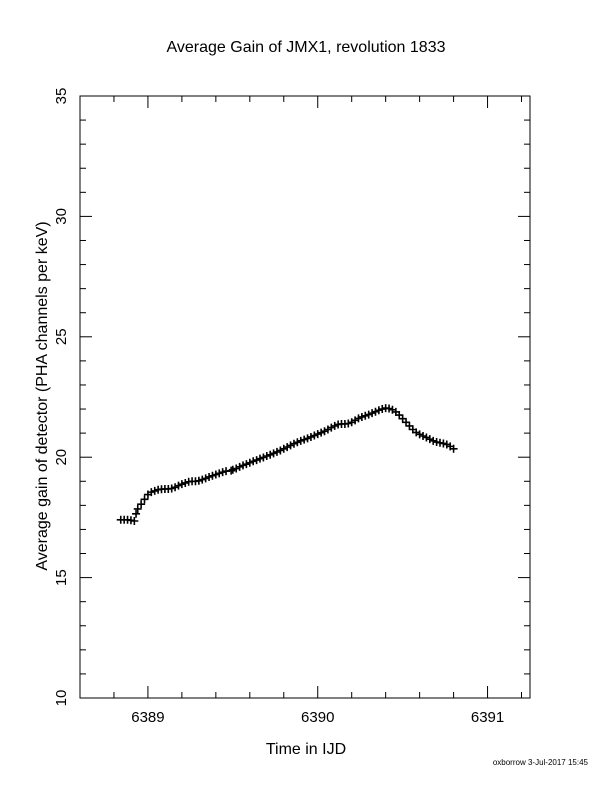 The height and width of the screenshot is (792, 612). What do you see at coordinates (61, 336) in the screenshot?
I see `y-tick-label: 25` at bounding box center [61, 336].